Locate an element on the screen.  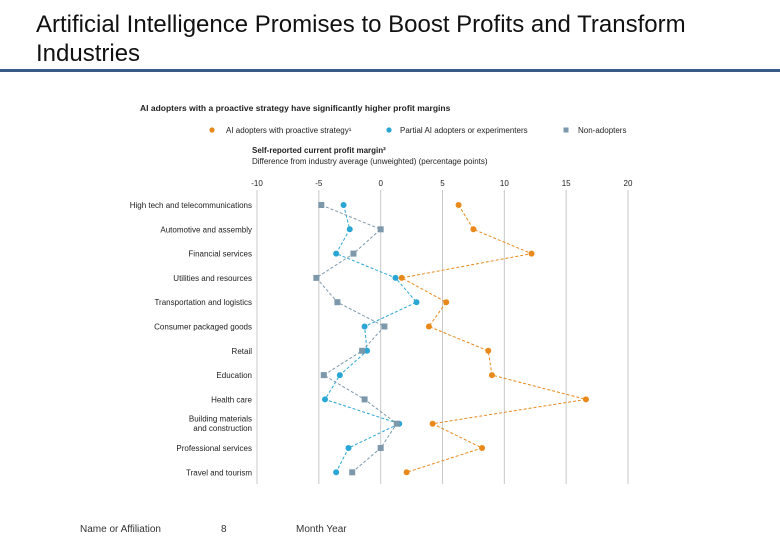
category-label: High tech and telecommunications is located at coordinates (191, 205).